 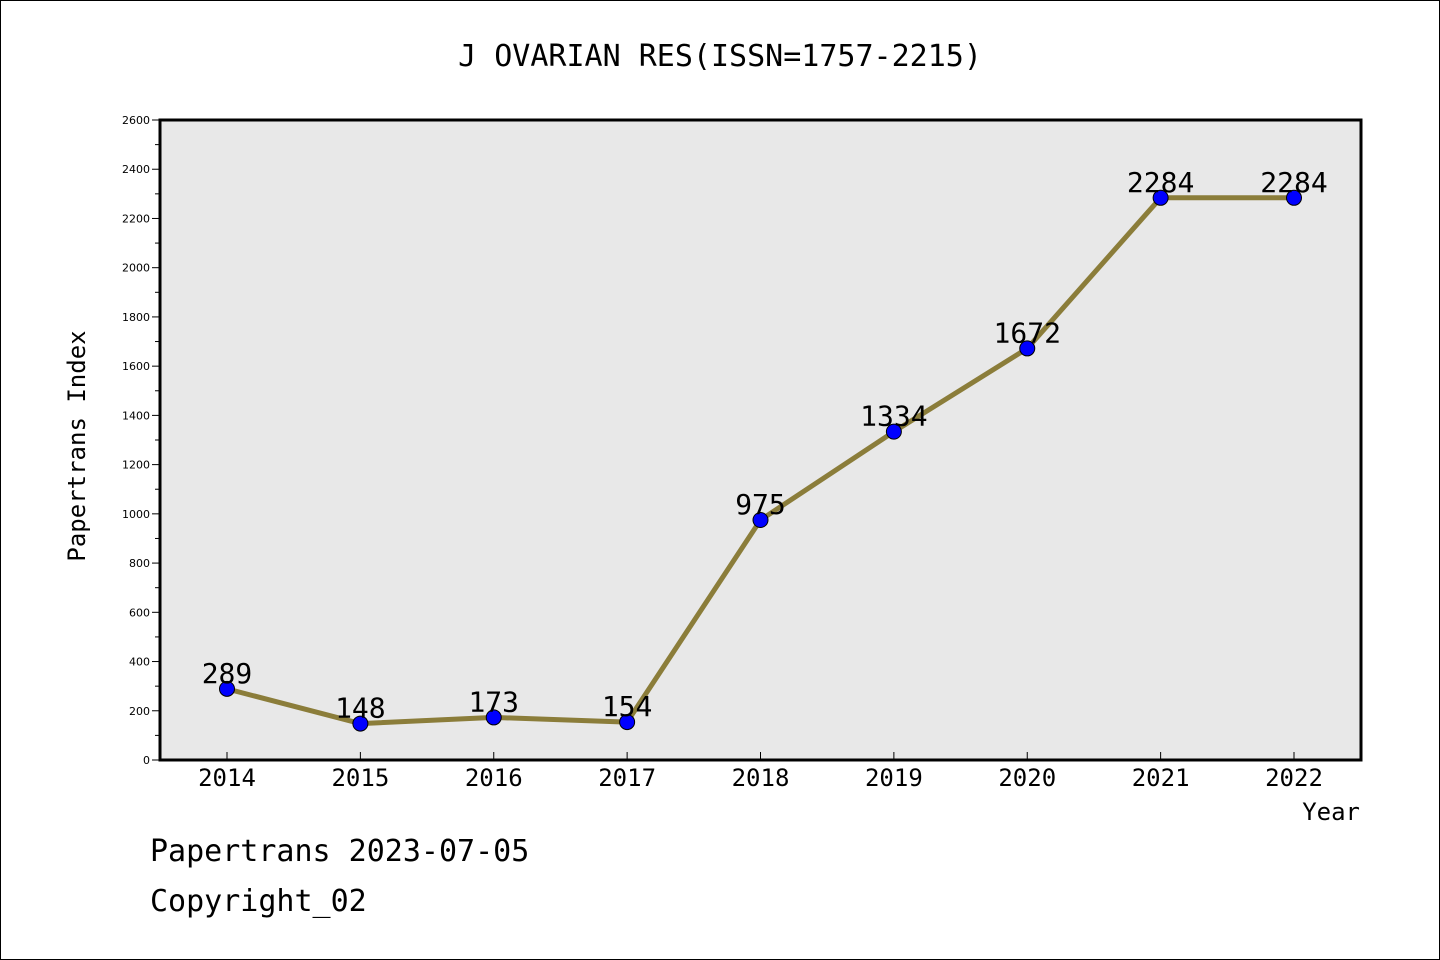 What do you see at coordinates (360, 778) in the screenshot?
I see `x-tick-label: 2015` at bounding box center [360, 778].